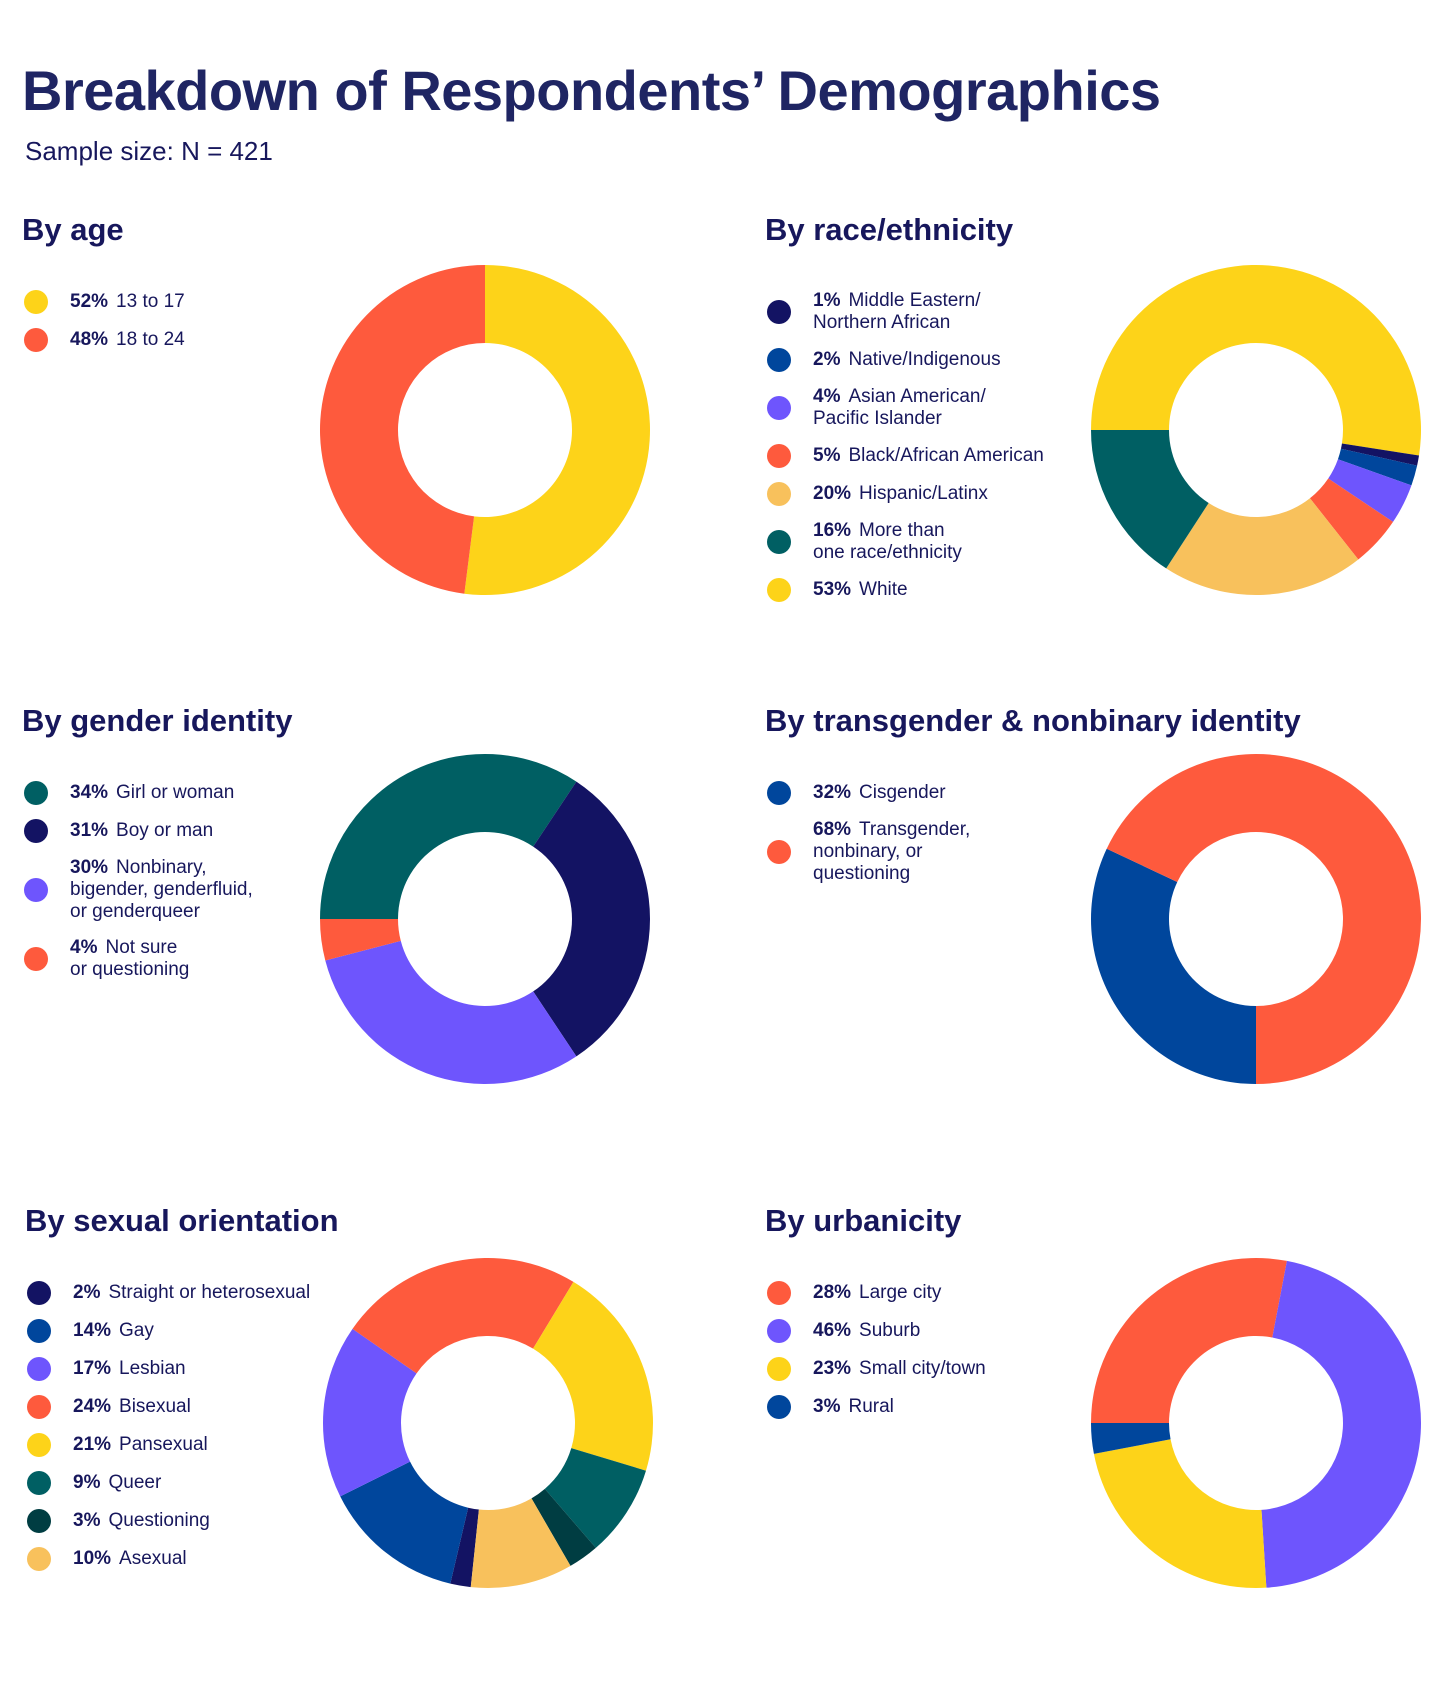  I want to click on legend-label: 2% Native/Indigenous, so click(907, 360).